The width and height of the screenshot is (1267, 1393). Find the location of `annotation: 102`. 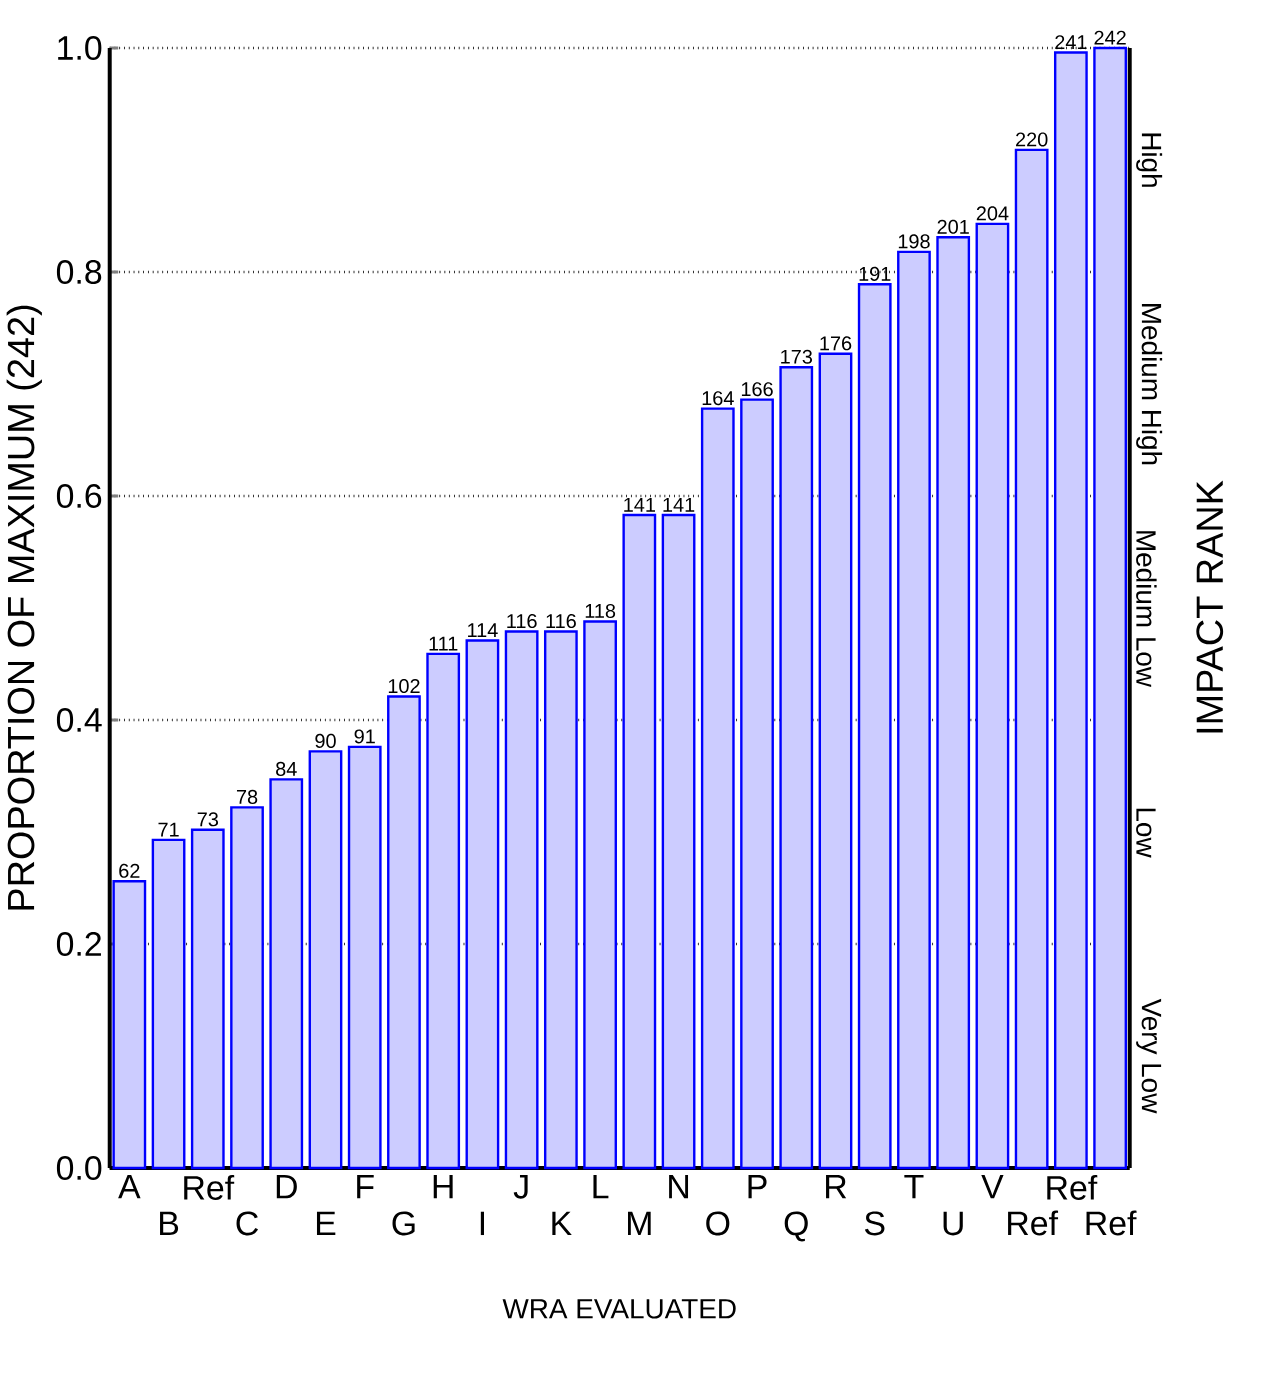

annotation: 102 is located at coordinates (404, 686).